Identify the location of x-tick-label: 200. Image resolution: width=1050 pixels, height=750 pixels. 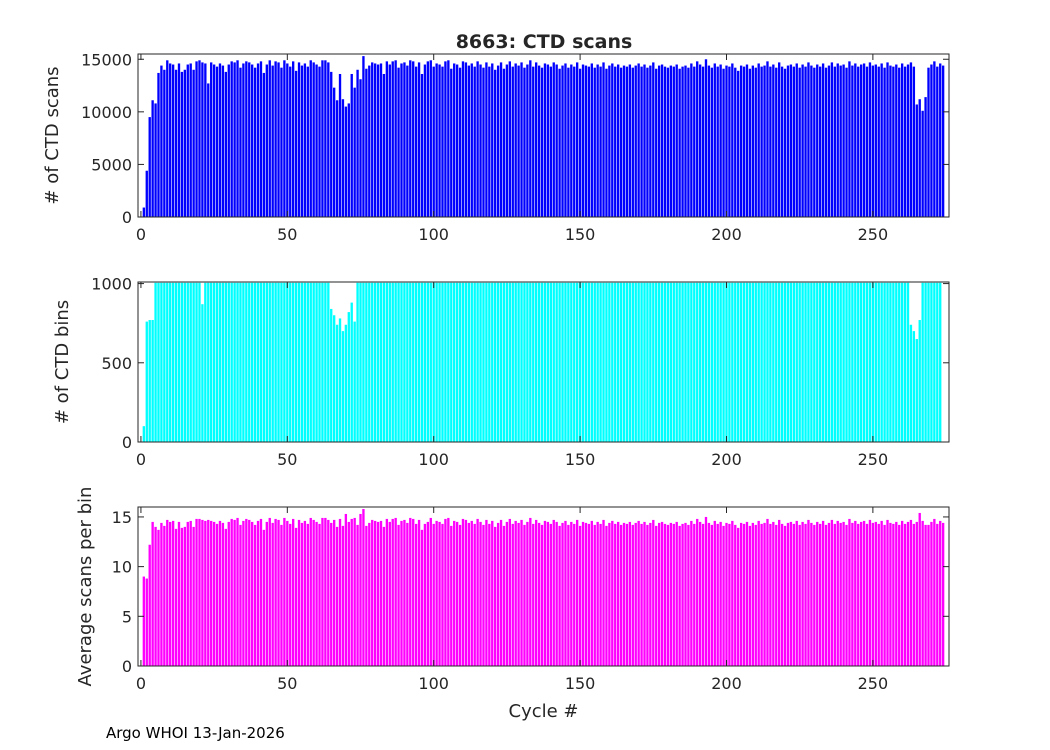
(726, 459).